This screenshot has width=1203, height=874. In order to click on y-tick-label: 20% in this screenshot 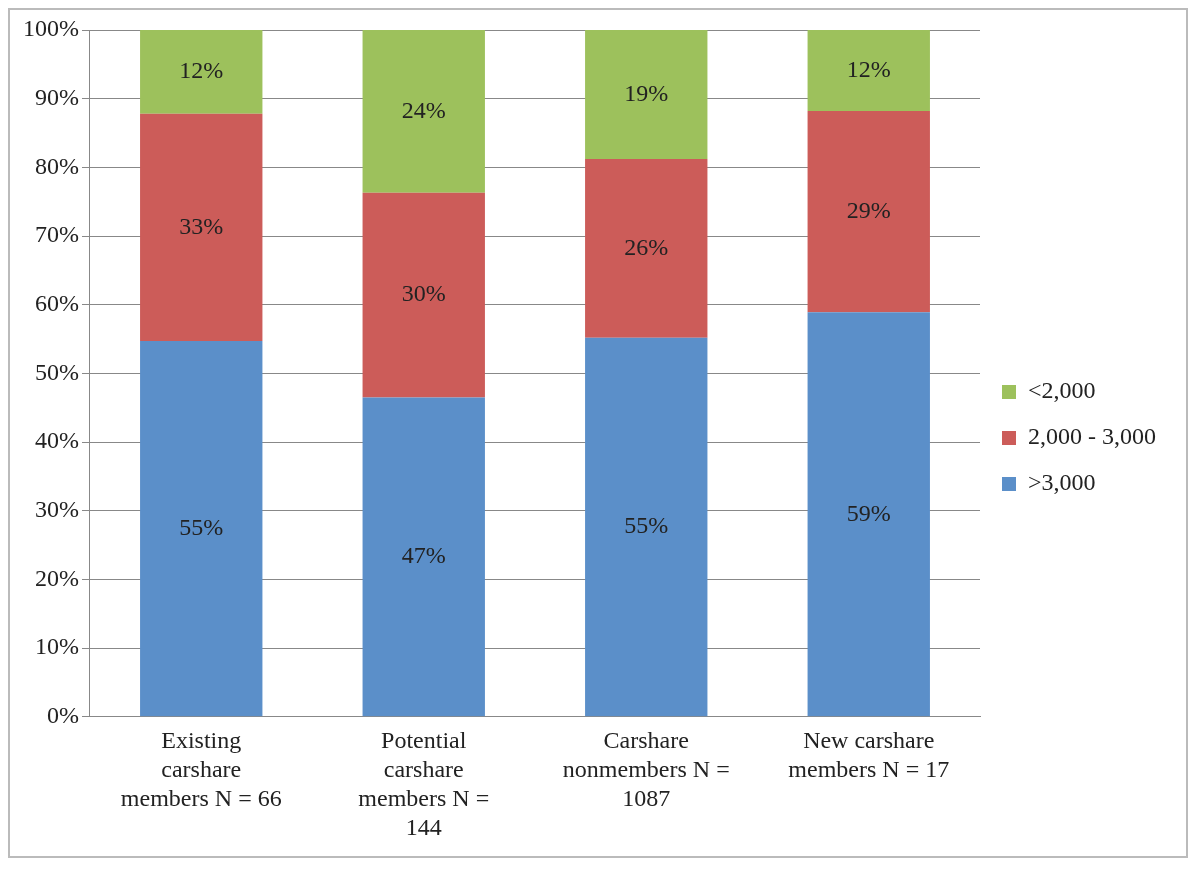, I will do `click(56, 577)`.